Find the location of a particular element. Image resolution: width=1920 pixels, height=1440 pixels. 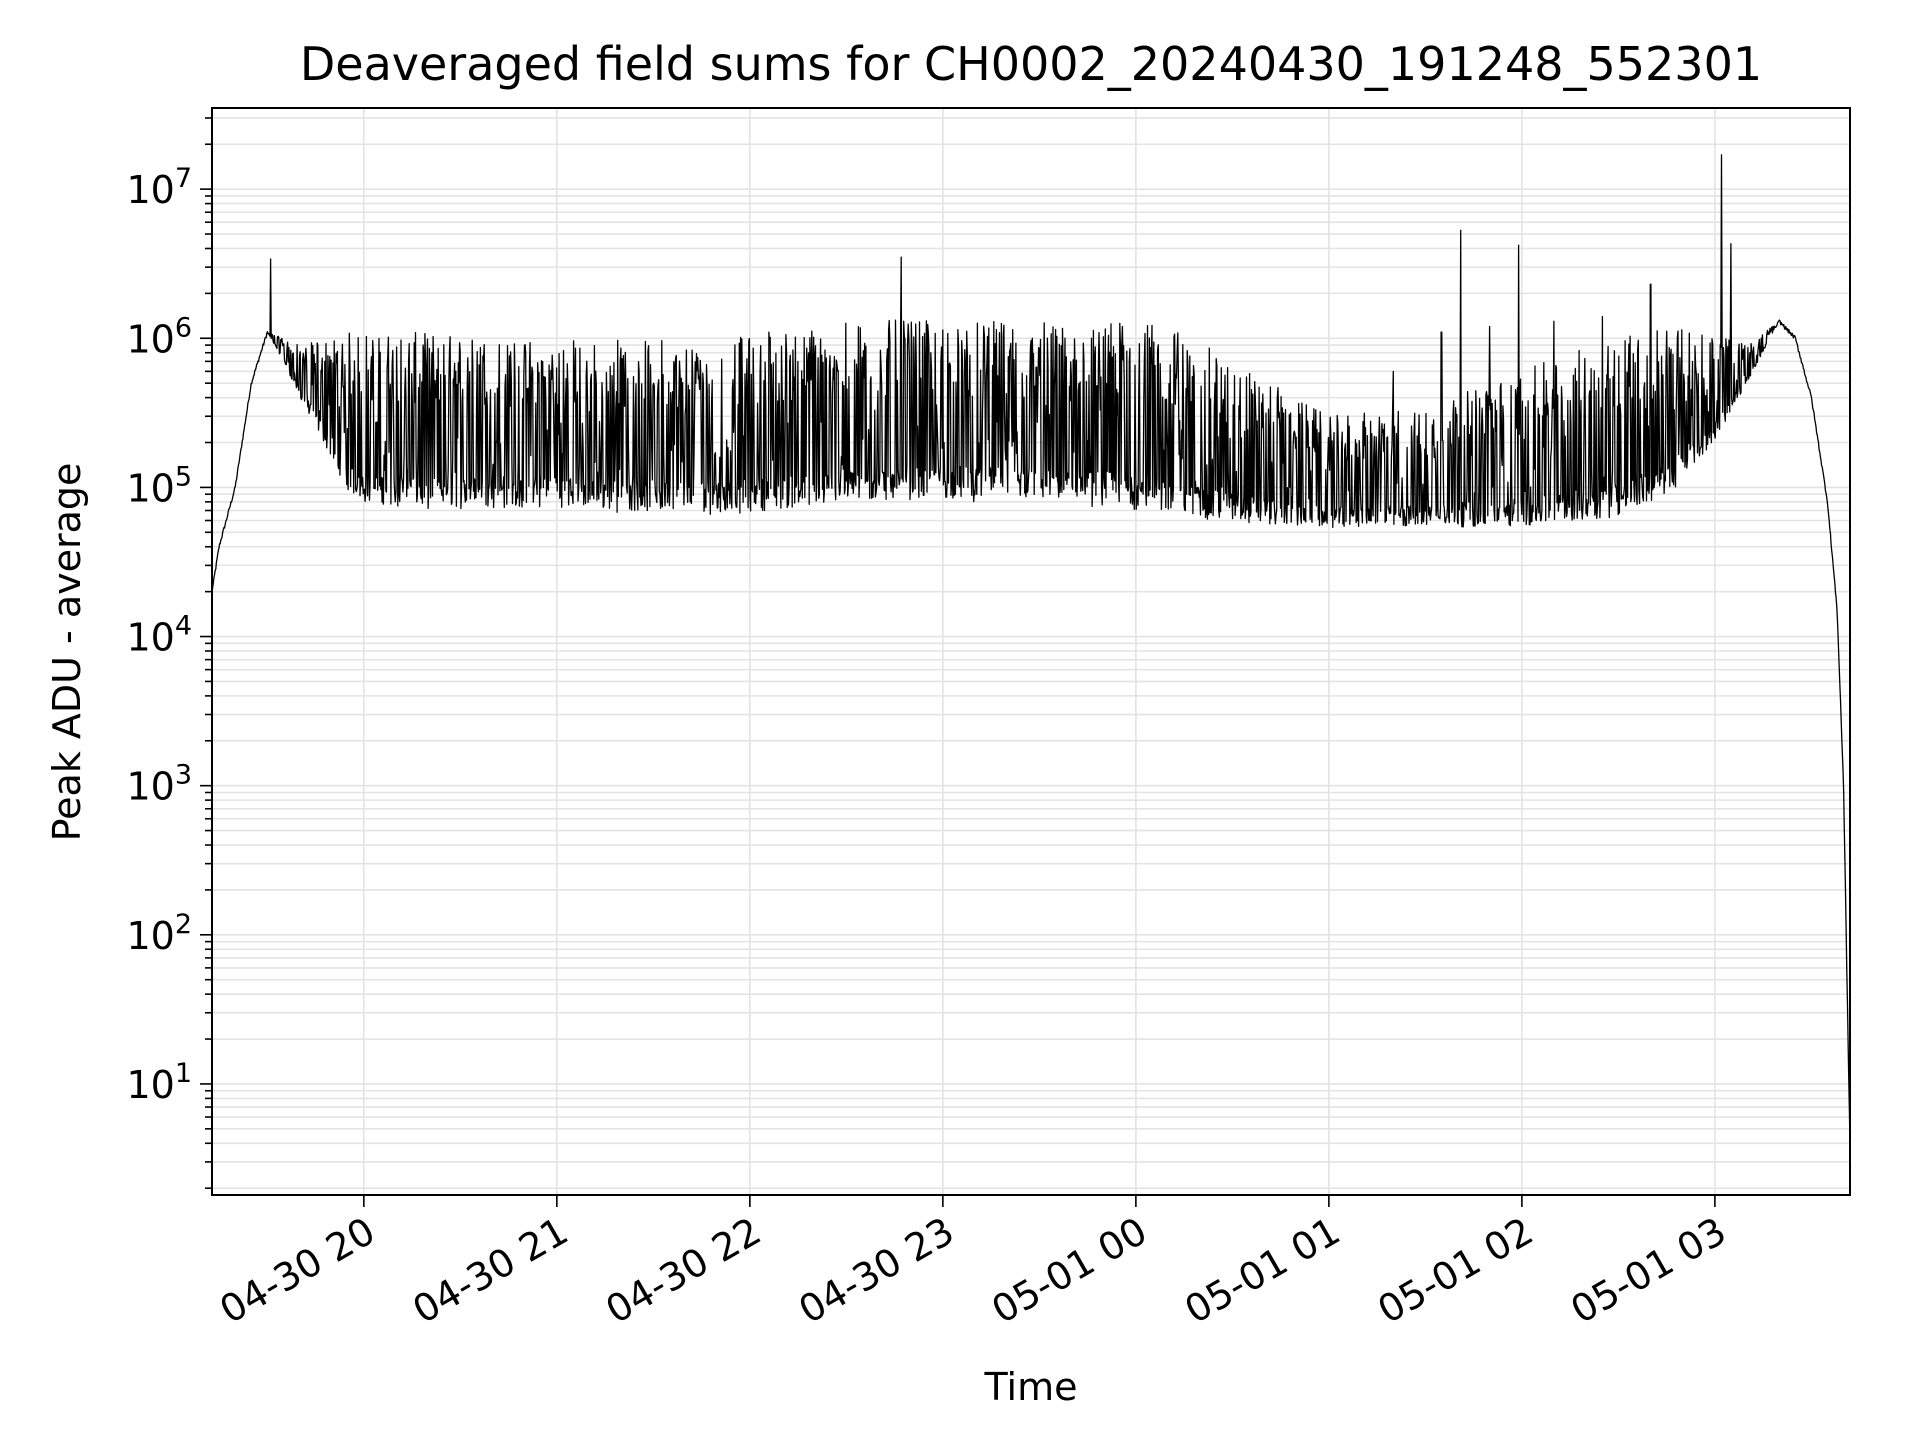

x-axis-label: Time is located at coordinates (1031, 1387).